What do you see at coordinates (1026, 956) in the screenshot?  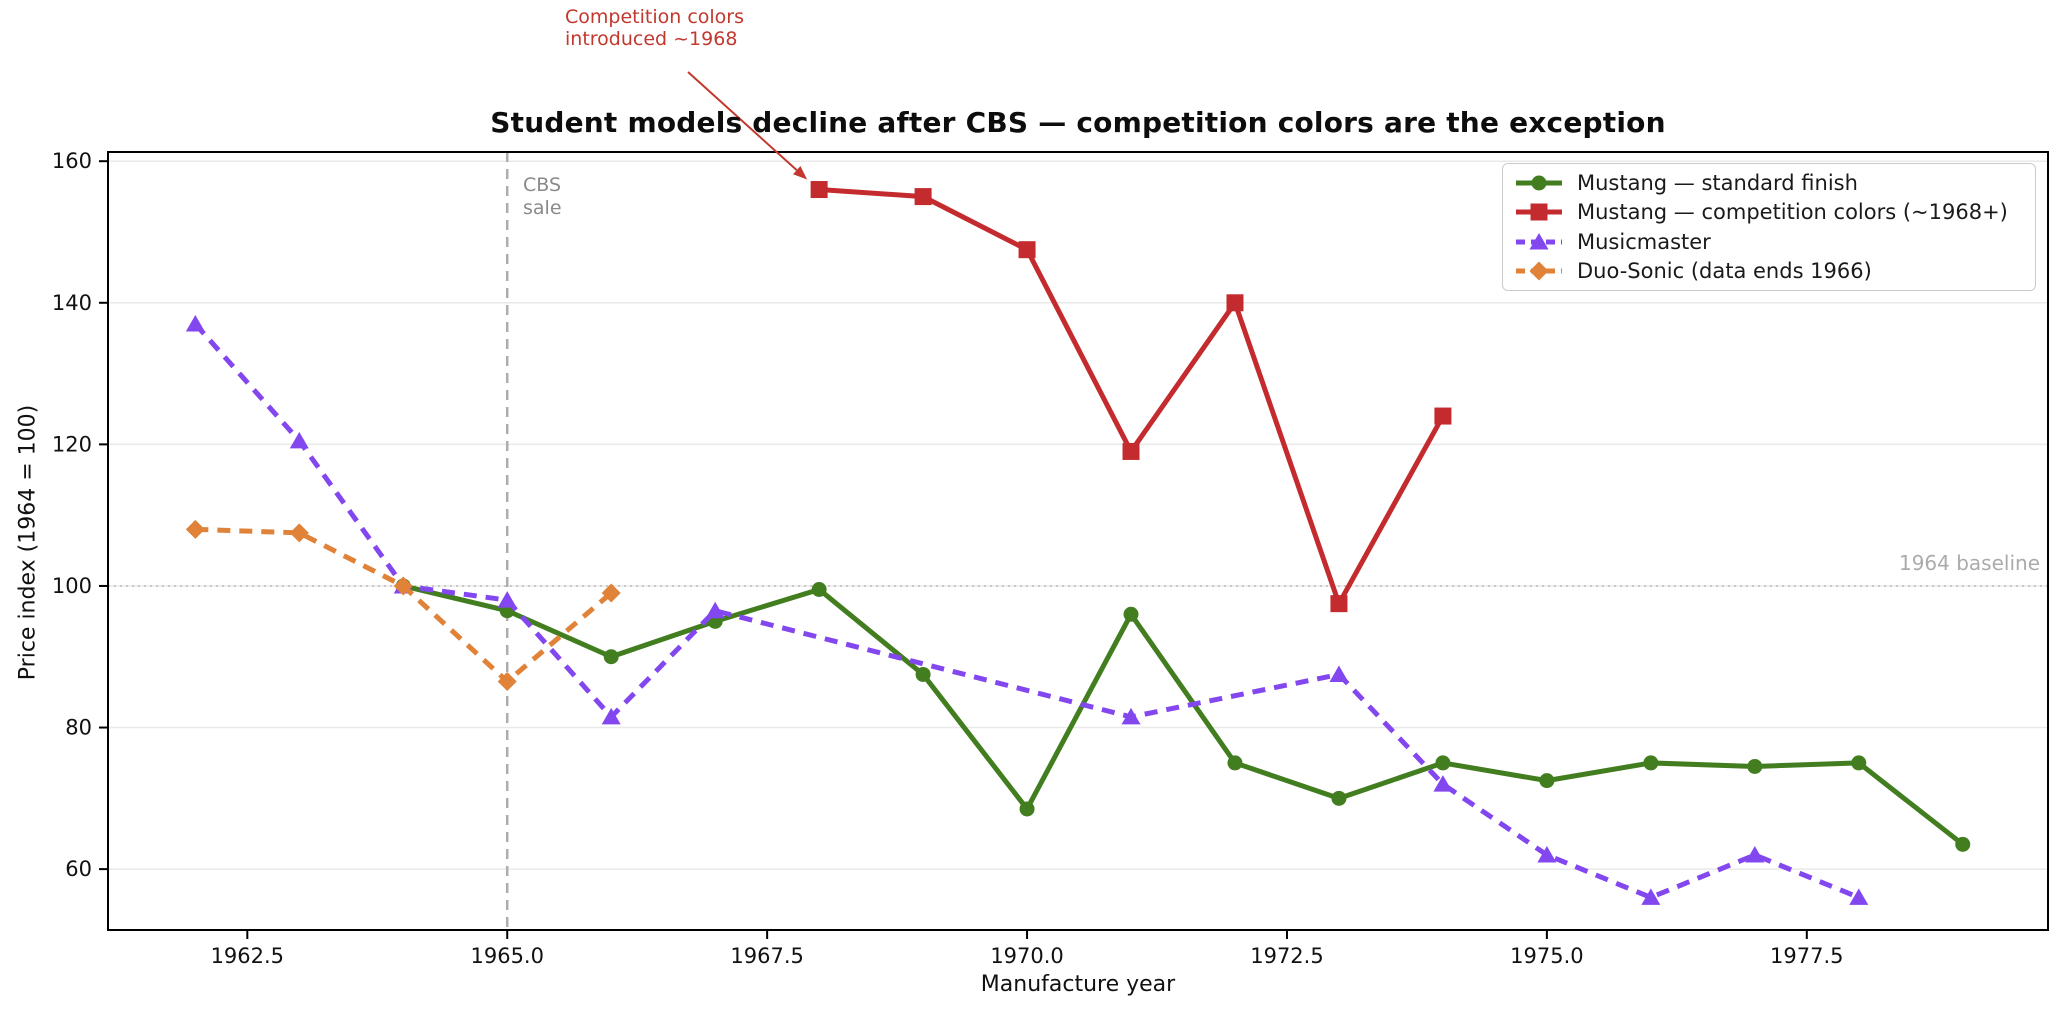 I see `x-tick-label: 1970.0` at bounding box center [1026, 956].